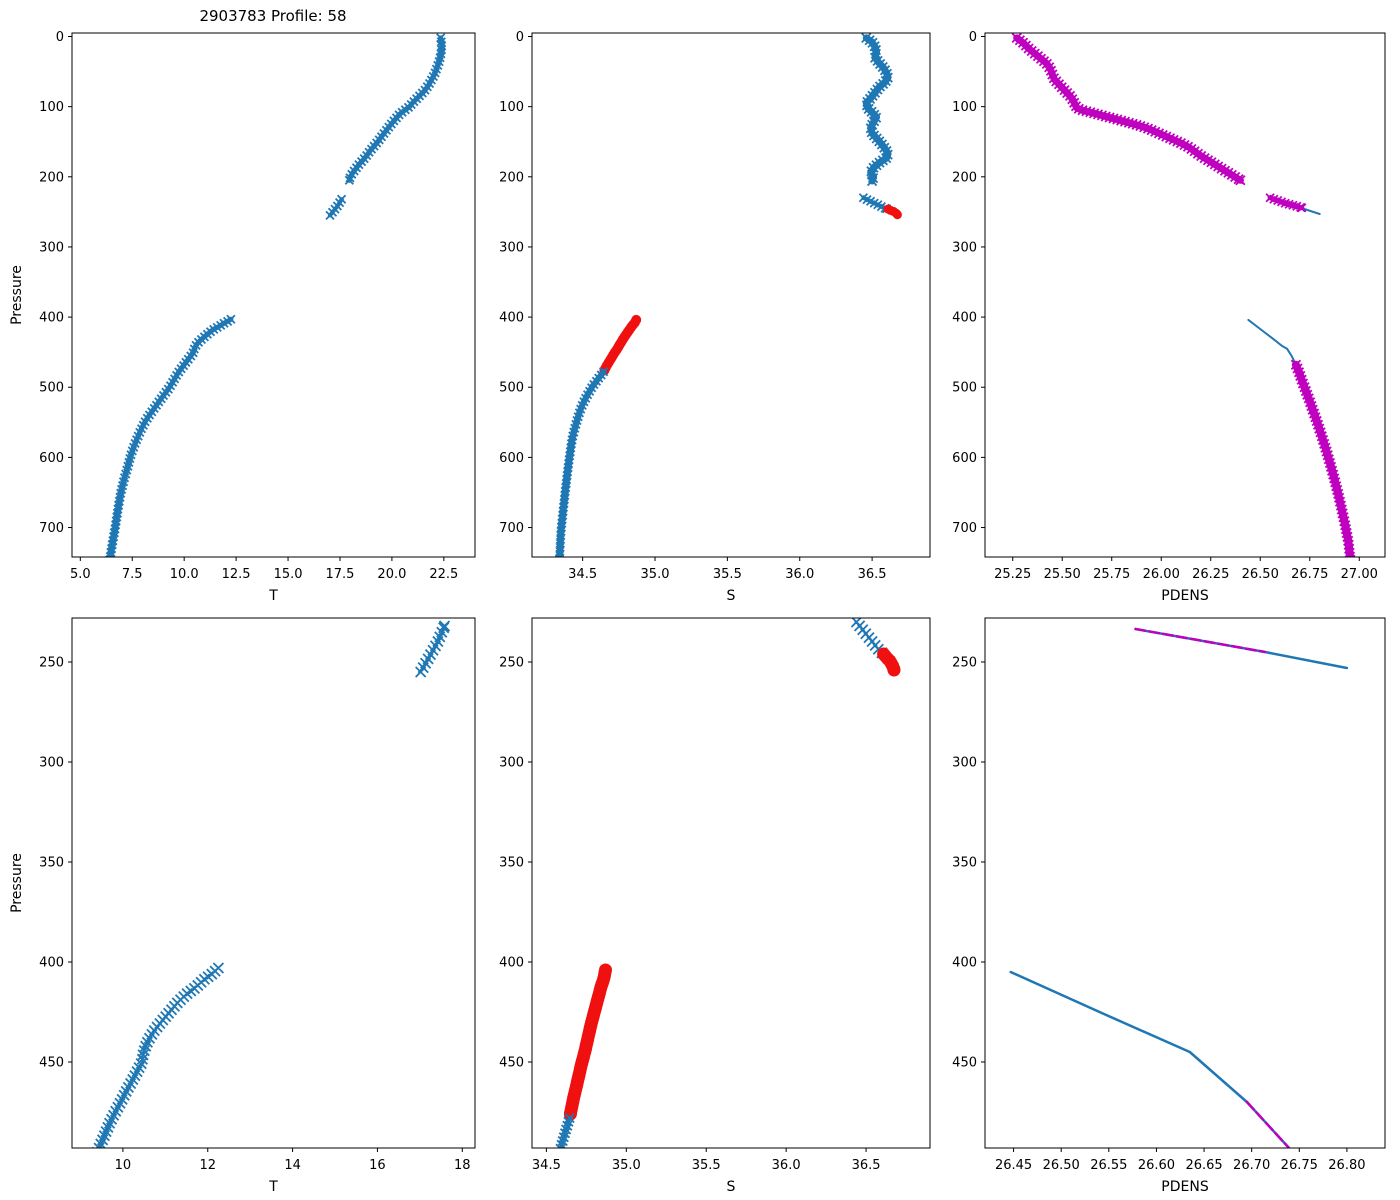 The height and width of the screenshot is (1200, 1400). I want to click on y-tick-label: 500, so click(51, 388).